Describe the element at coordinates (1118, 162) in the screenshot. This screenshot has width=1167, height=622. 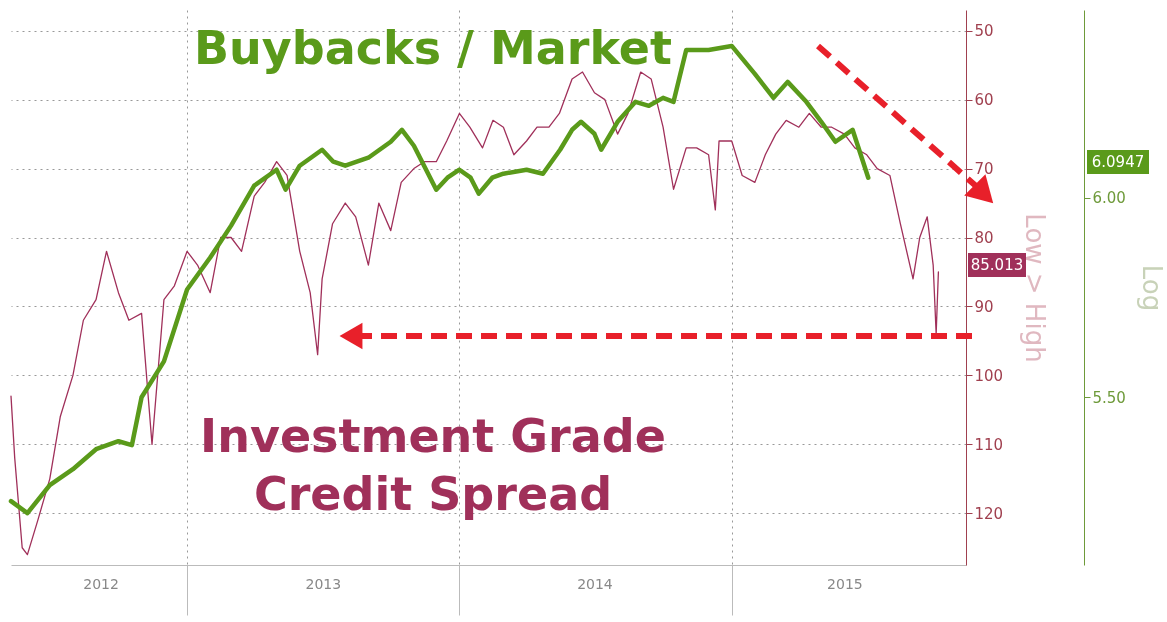
I see `text: 6.0947` at that location.